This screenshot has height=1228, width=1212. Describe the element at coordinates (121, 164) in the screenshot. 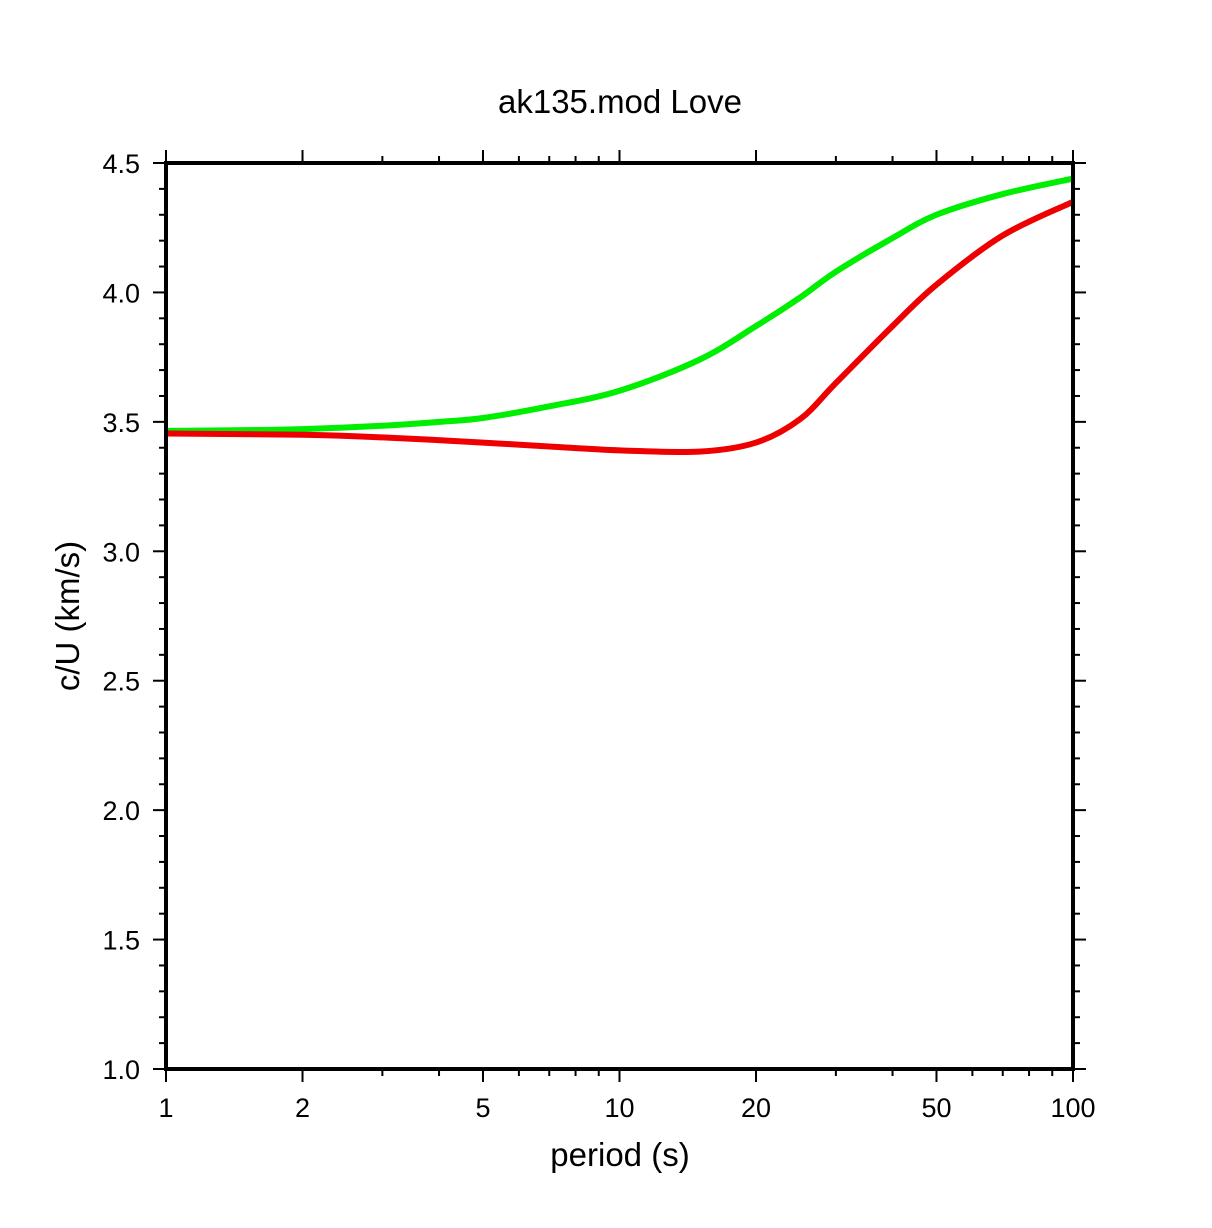

I see `y-tick-label: 4.5` at that location.